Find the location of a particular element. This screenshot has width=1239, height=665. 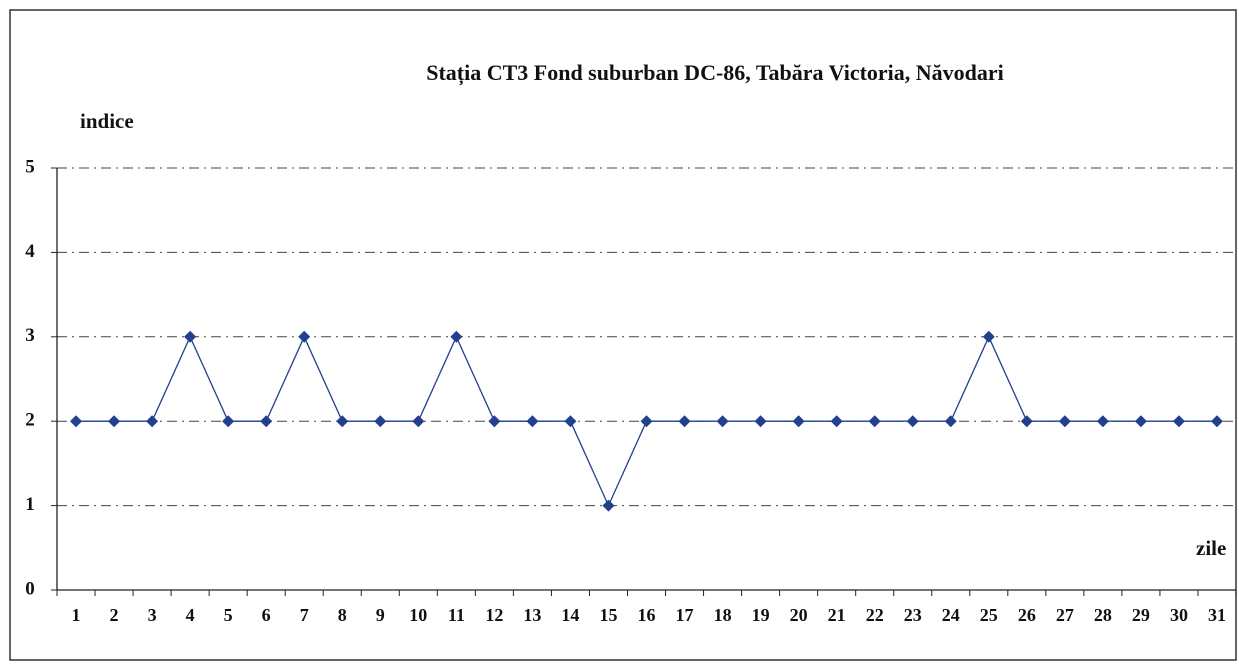

x-tick-label: 20 is located at coordinates (799, 615).